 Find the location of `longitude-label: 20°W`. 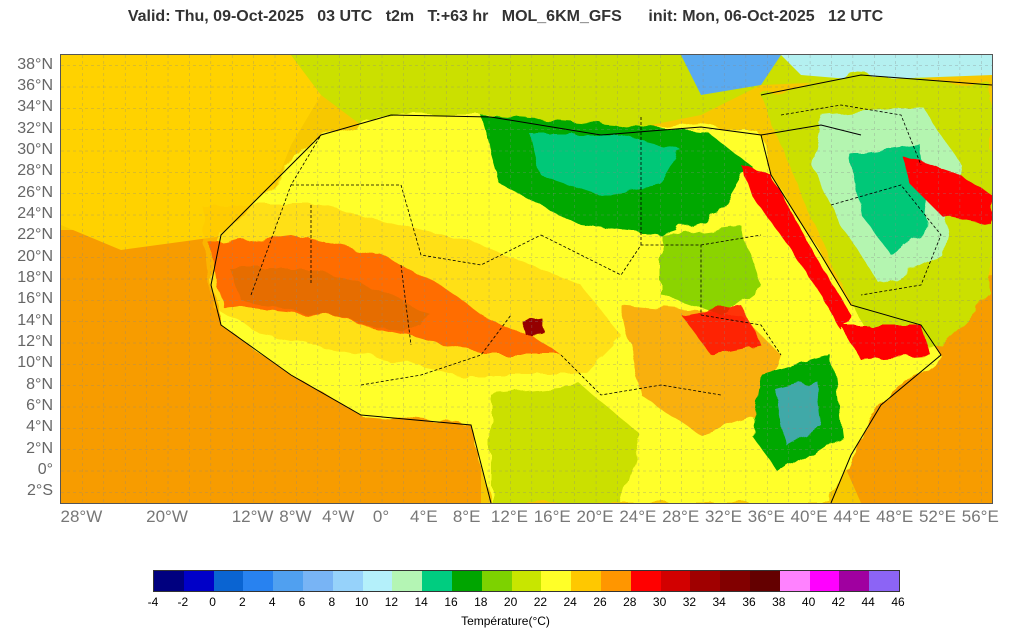

longitude-label: 20°W is located at coordinates (167, 516).